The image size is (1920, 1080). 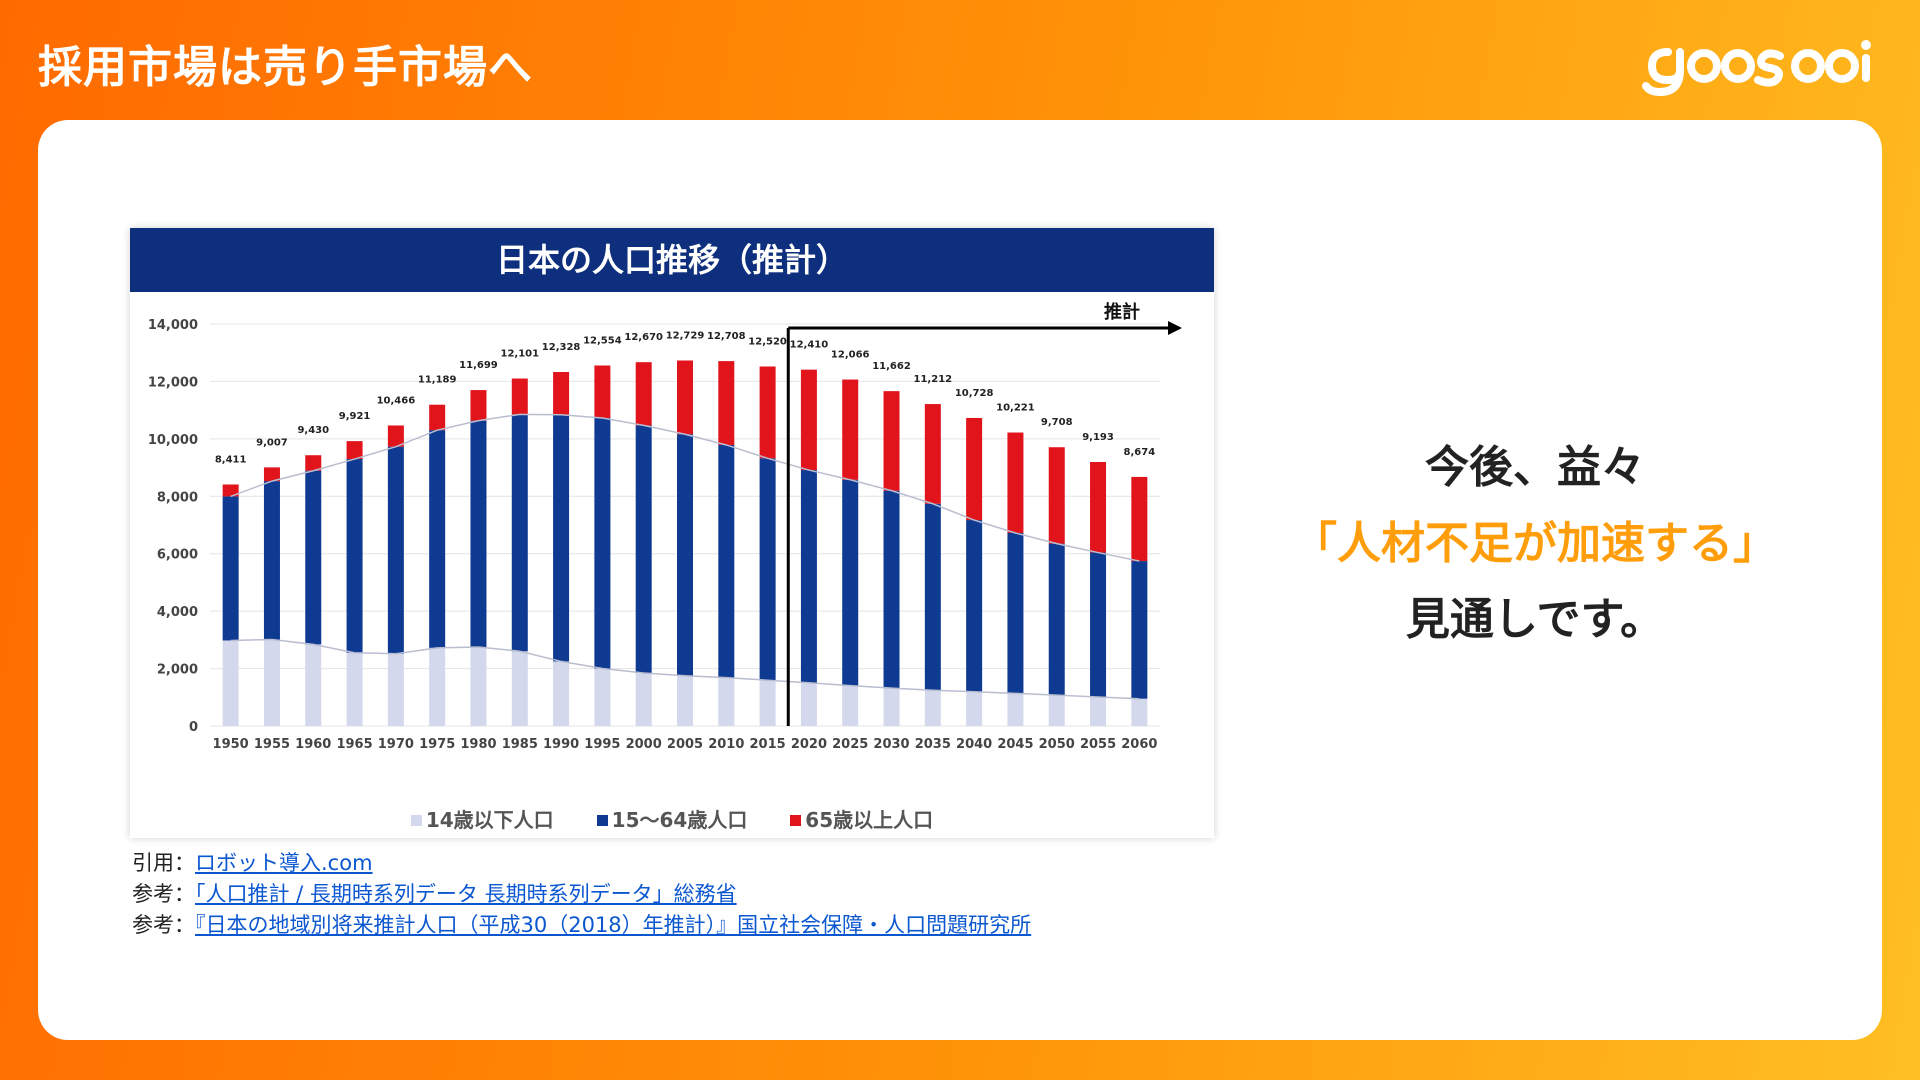 What do you see at coordinates (396, 744) in the screenshot?
I see `x-tick-label: 1970` at bounding box center [396, 744].